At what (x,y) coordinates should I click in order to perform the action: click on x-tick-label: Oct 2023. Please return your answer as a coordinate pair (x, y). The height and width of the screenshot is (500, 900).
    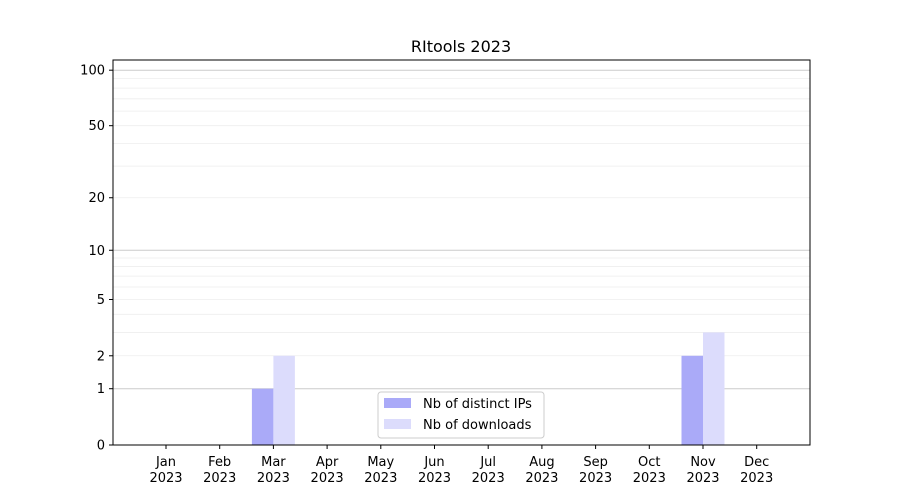
    Looking at the image, I should click on (649, 470).